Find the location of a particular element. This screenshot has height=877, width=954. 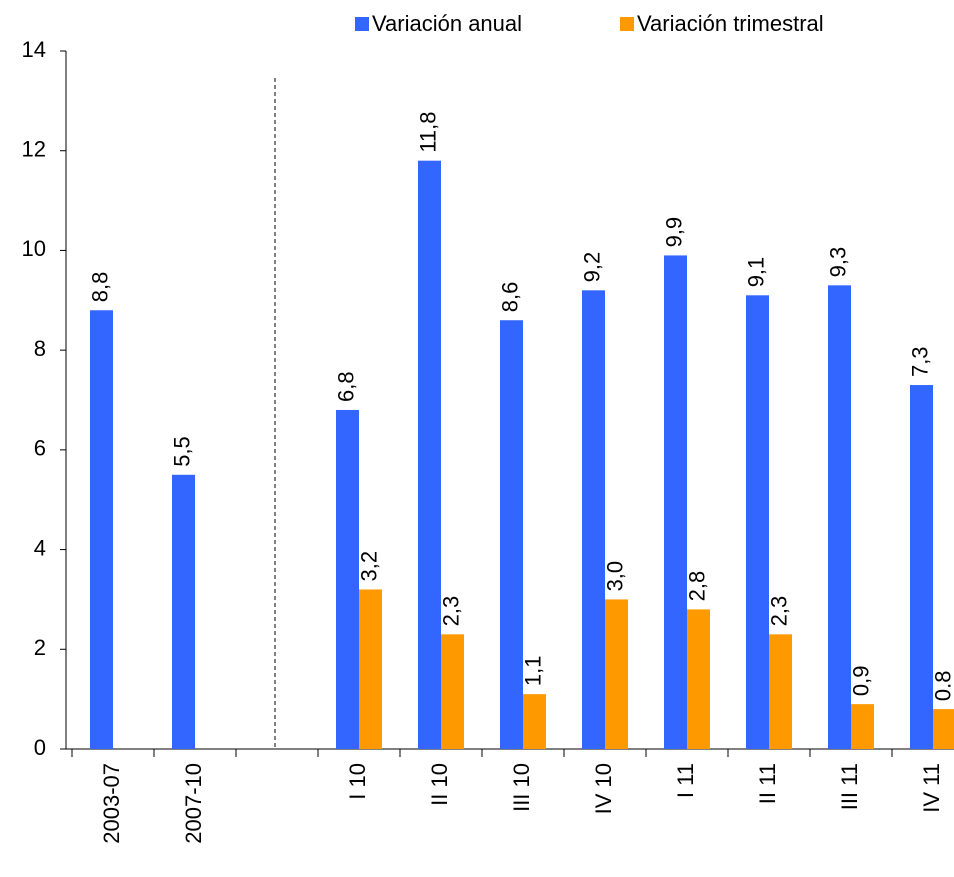

value-label: 5,5 is located at coordinates (181, 451).